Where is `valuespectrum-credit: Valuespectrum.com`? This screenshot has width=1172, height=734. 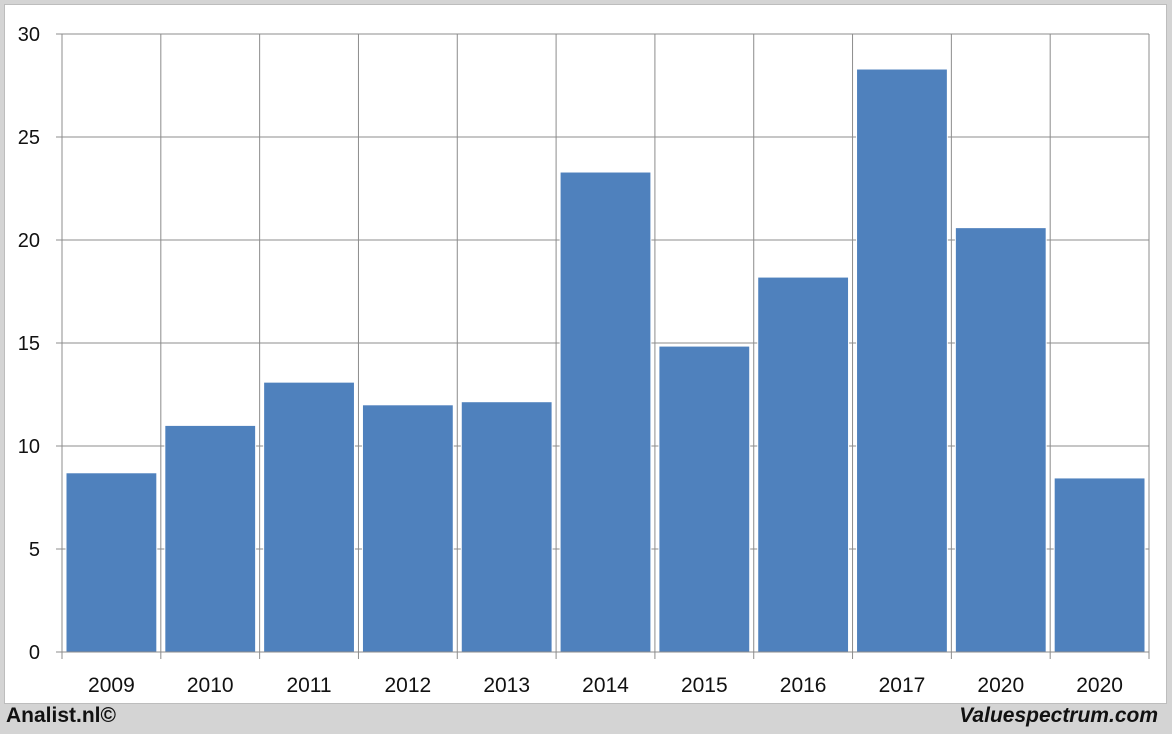 valuespectrum-credit: Valuespectrum.com is located at coordinates (1058, 715).